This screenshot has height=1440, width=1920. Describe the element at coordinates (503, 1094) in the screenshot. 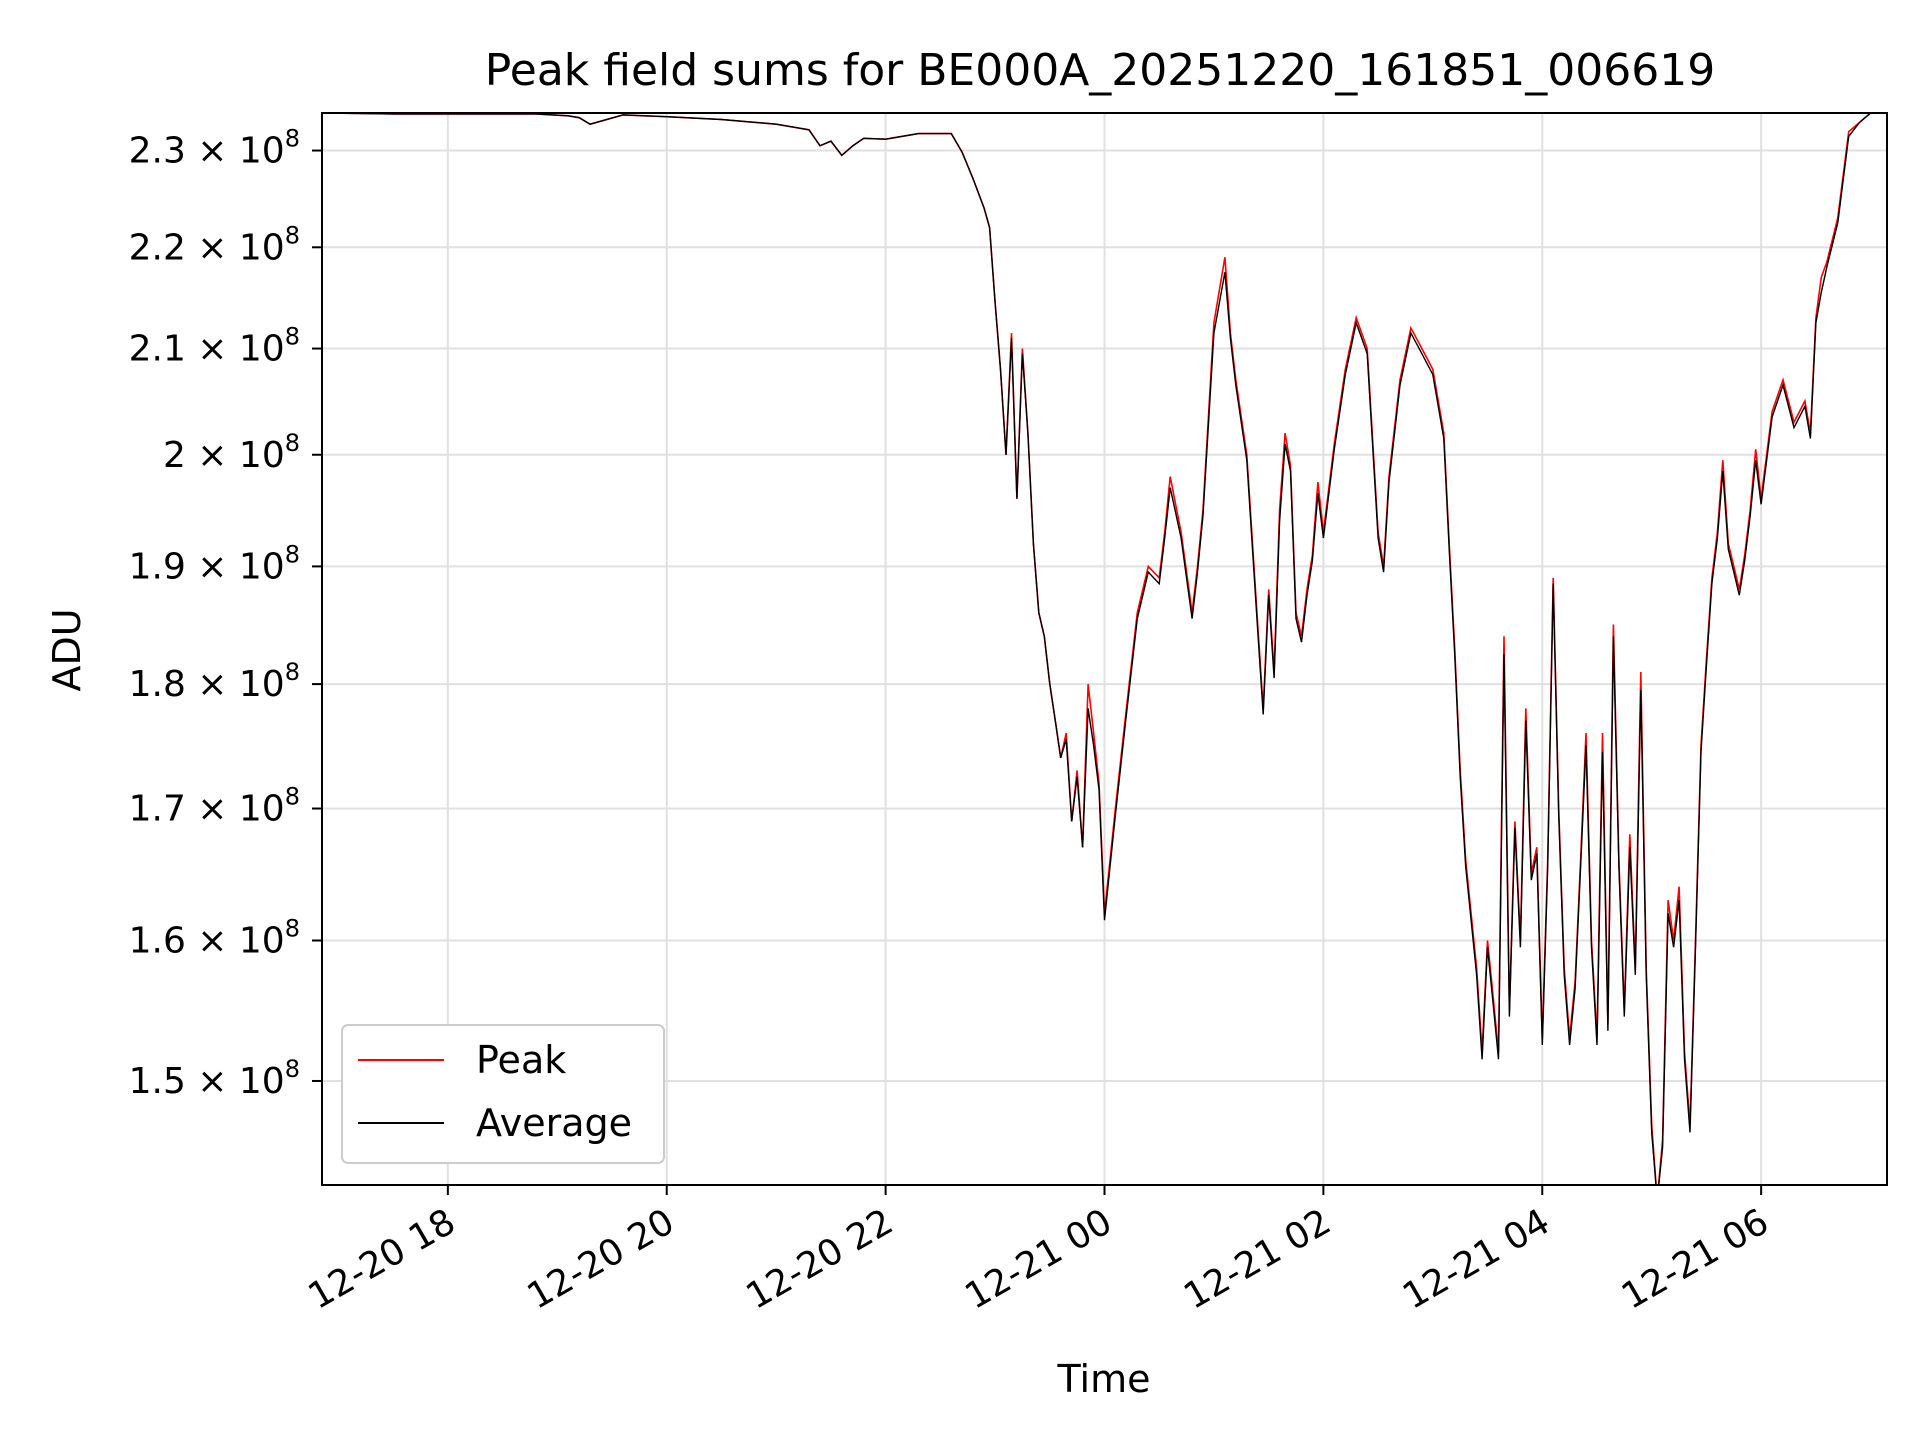

I see `legend: Peak Average` at that location.